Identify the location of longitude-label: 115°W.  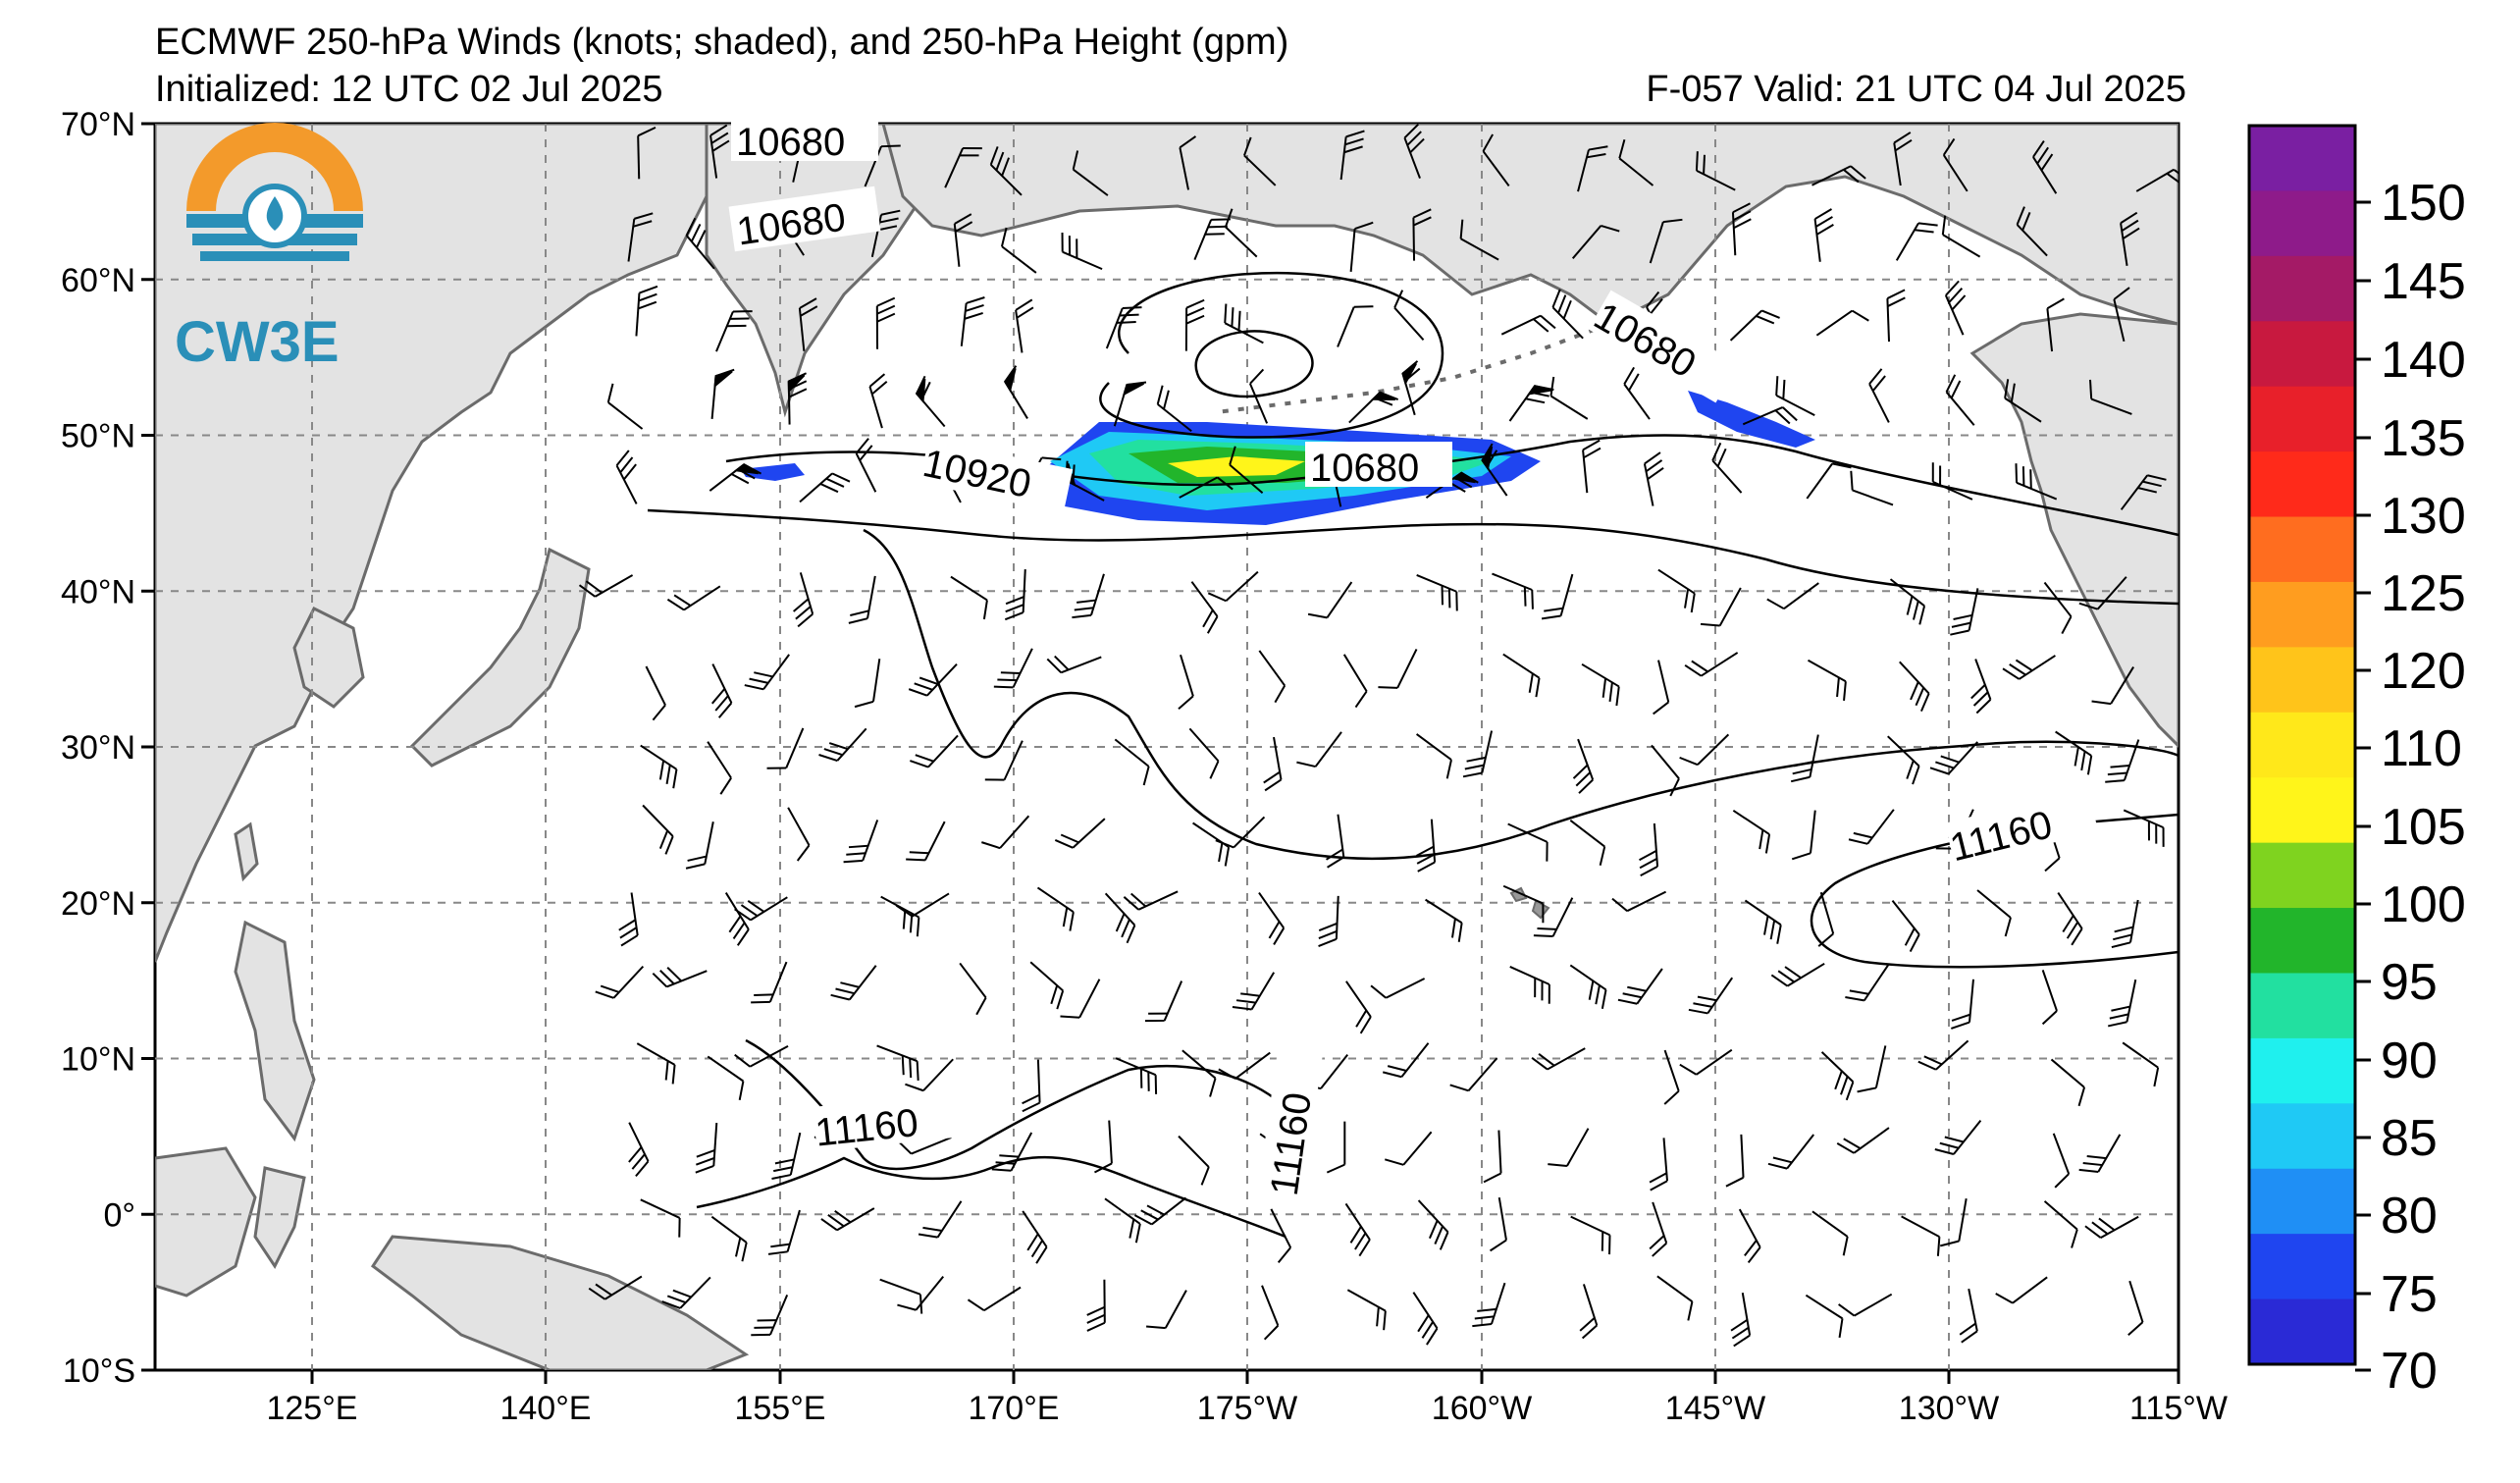
(2178, 1409).